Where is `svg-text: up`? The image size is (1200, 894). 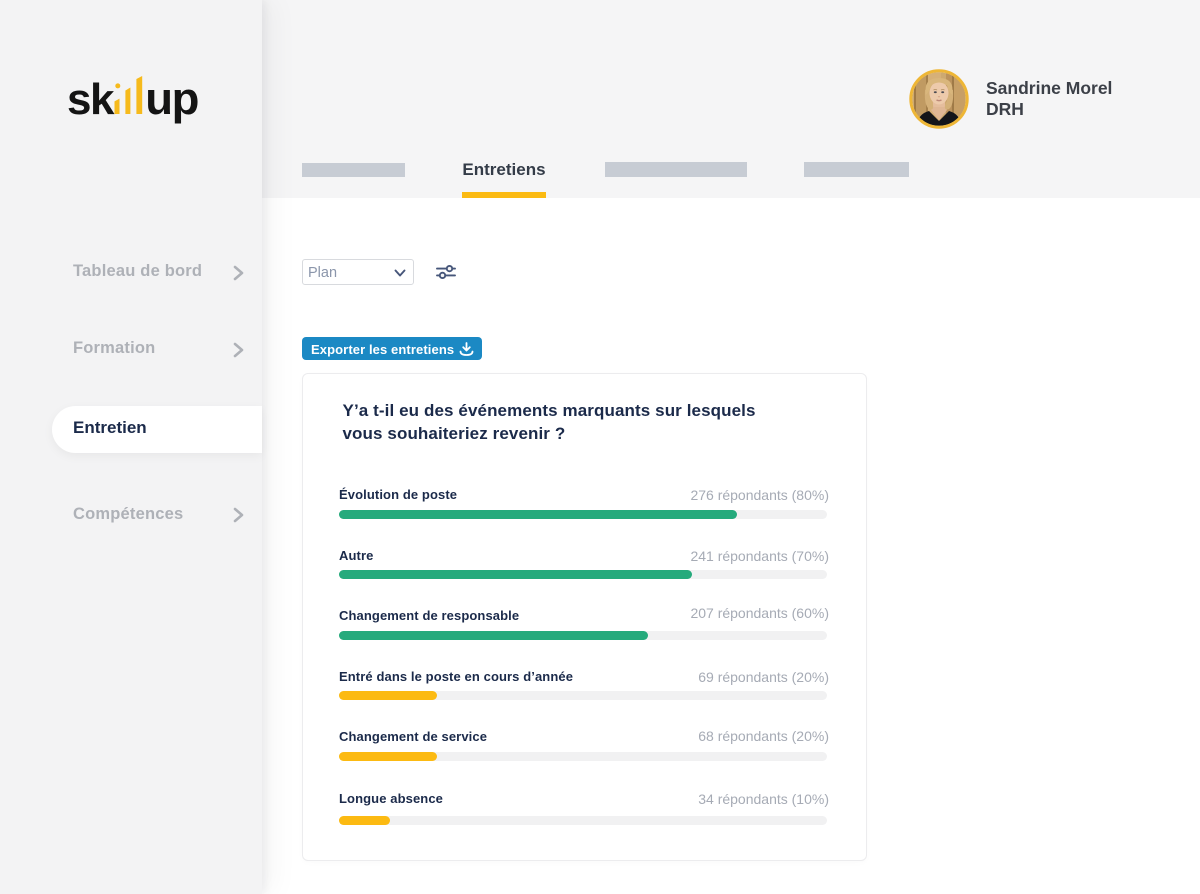
svg-text: up is located at coordinates (171, 98).